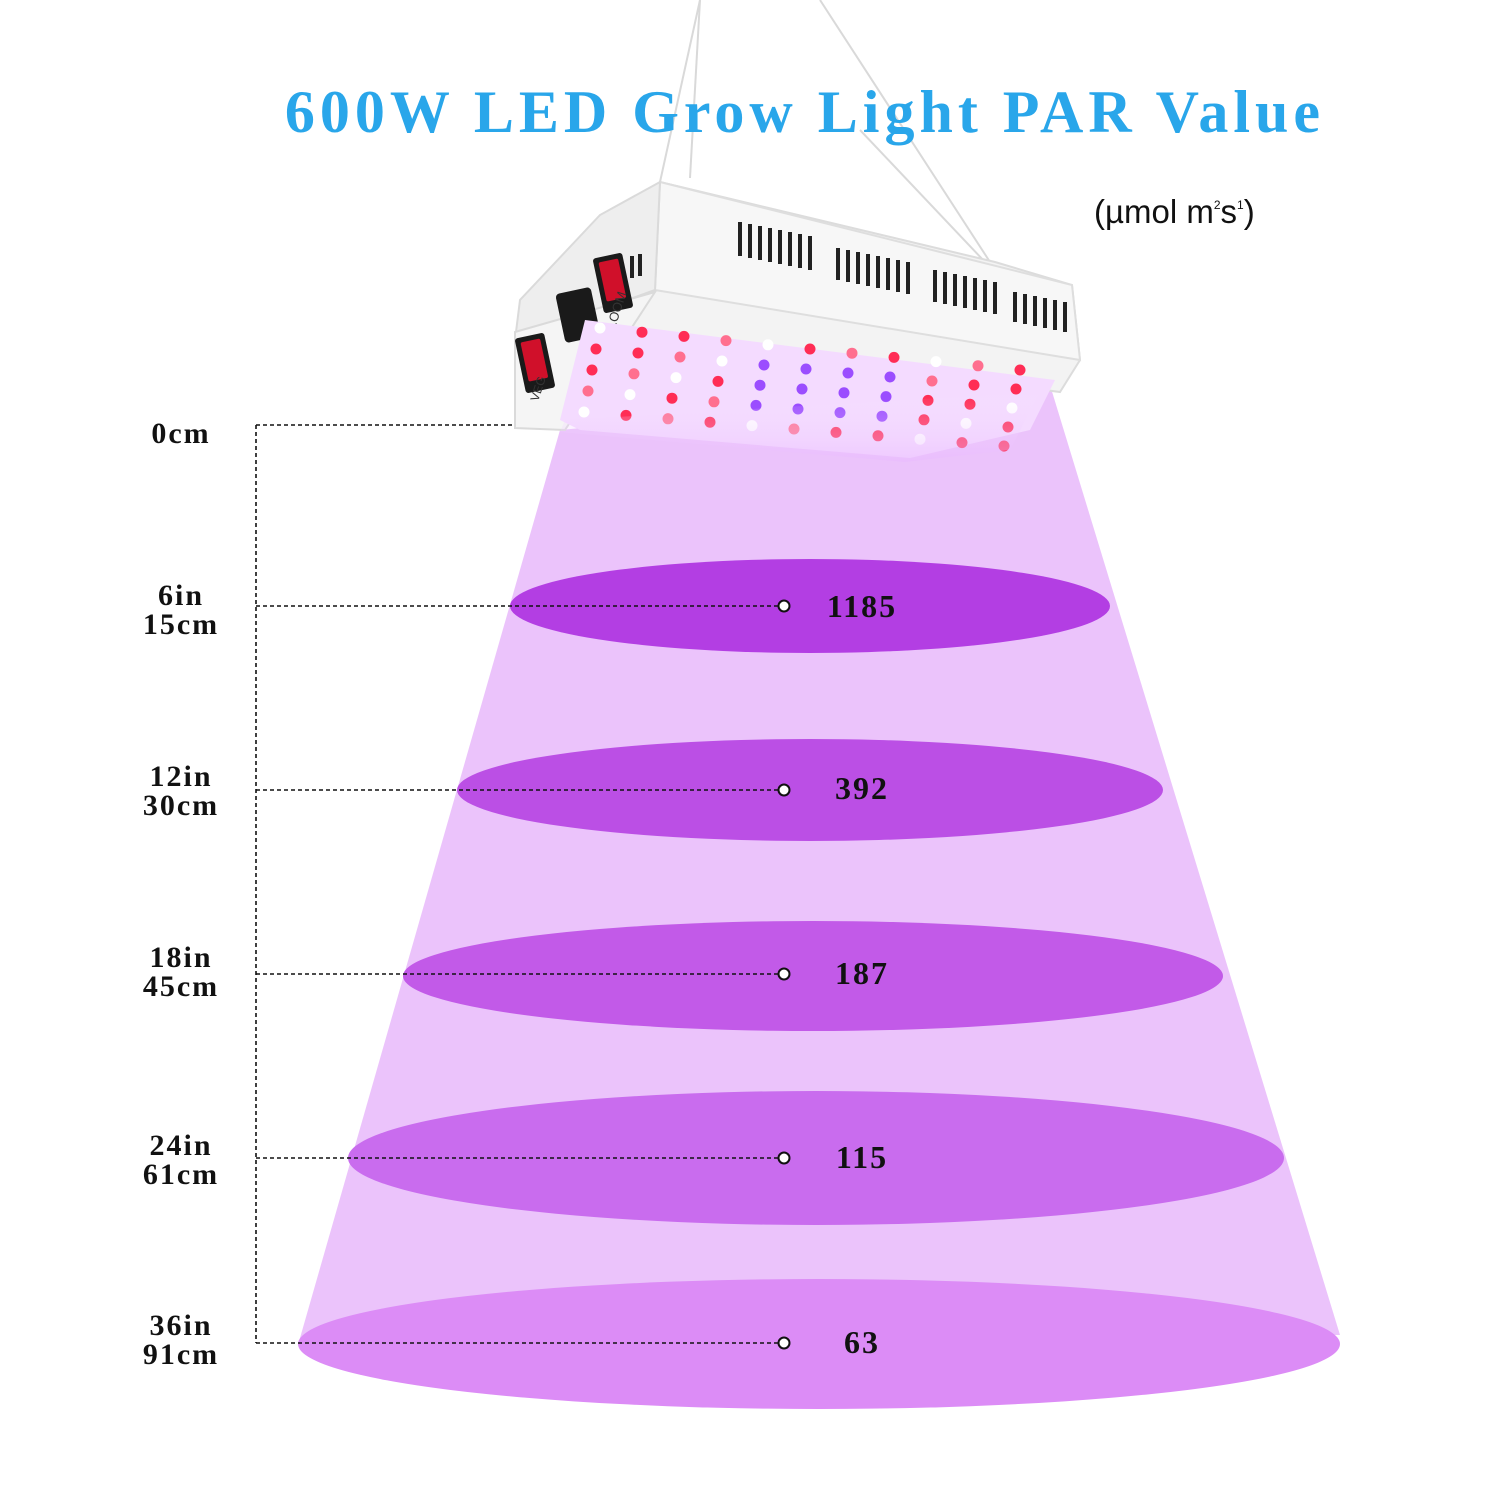 This screenshot has height=1500, width=1500. I want to click on measure-points, so click(784, 974).